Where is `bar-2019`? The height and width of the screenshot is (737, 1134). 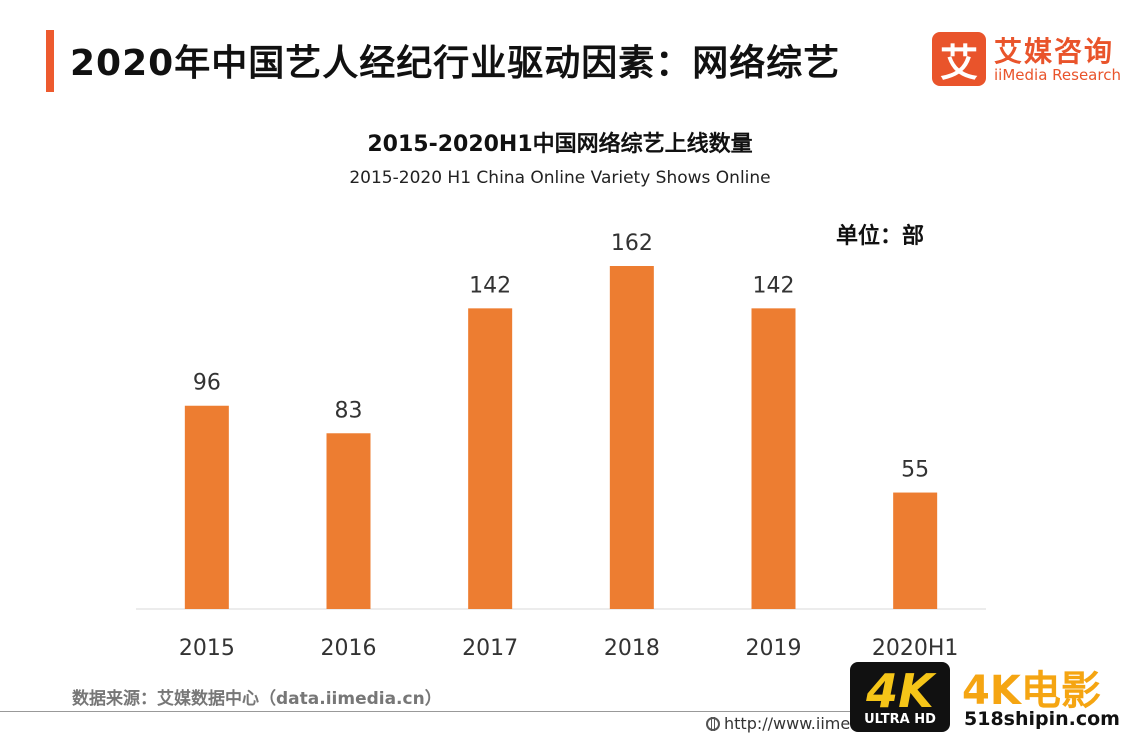 bar-2019 is located at coordinates (773, 458).